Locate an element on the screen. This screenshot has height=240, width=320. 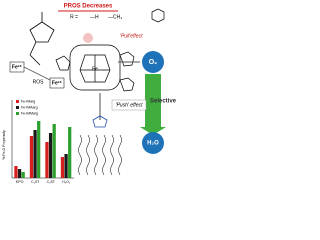
fe-right-box is located at coordinates (57, 83).